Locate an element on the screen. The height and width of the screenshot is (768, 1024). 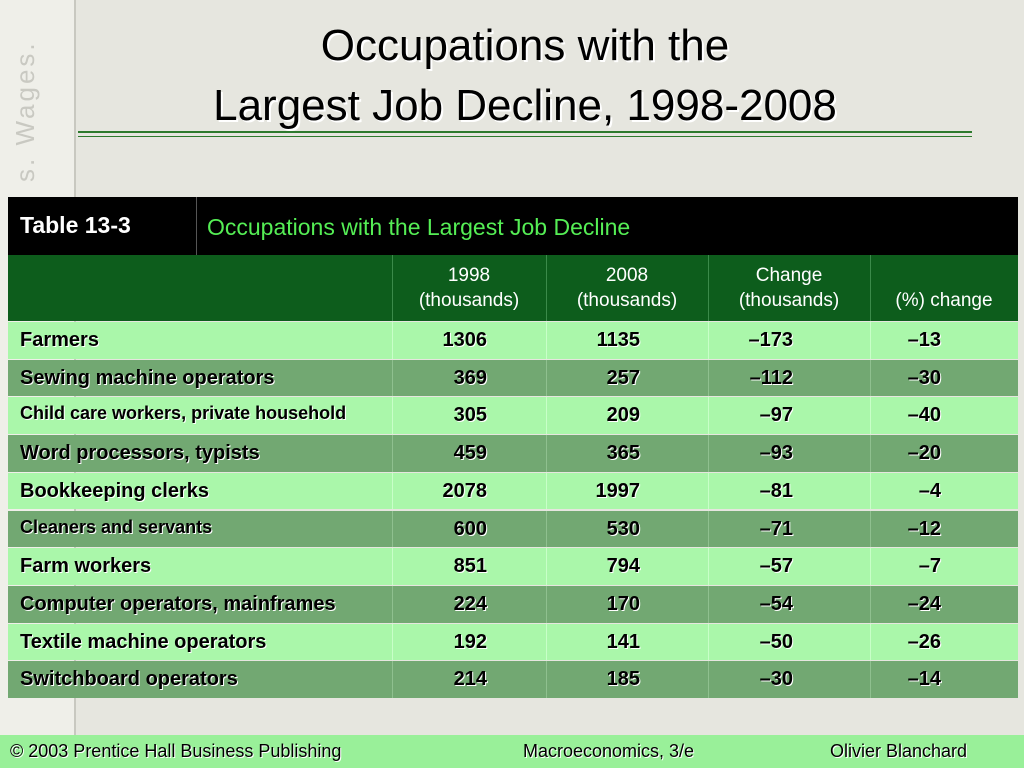
footer-text: © 2003 Prentice Hall Business Publishing is located at coordinates (176, 751).